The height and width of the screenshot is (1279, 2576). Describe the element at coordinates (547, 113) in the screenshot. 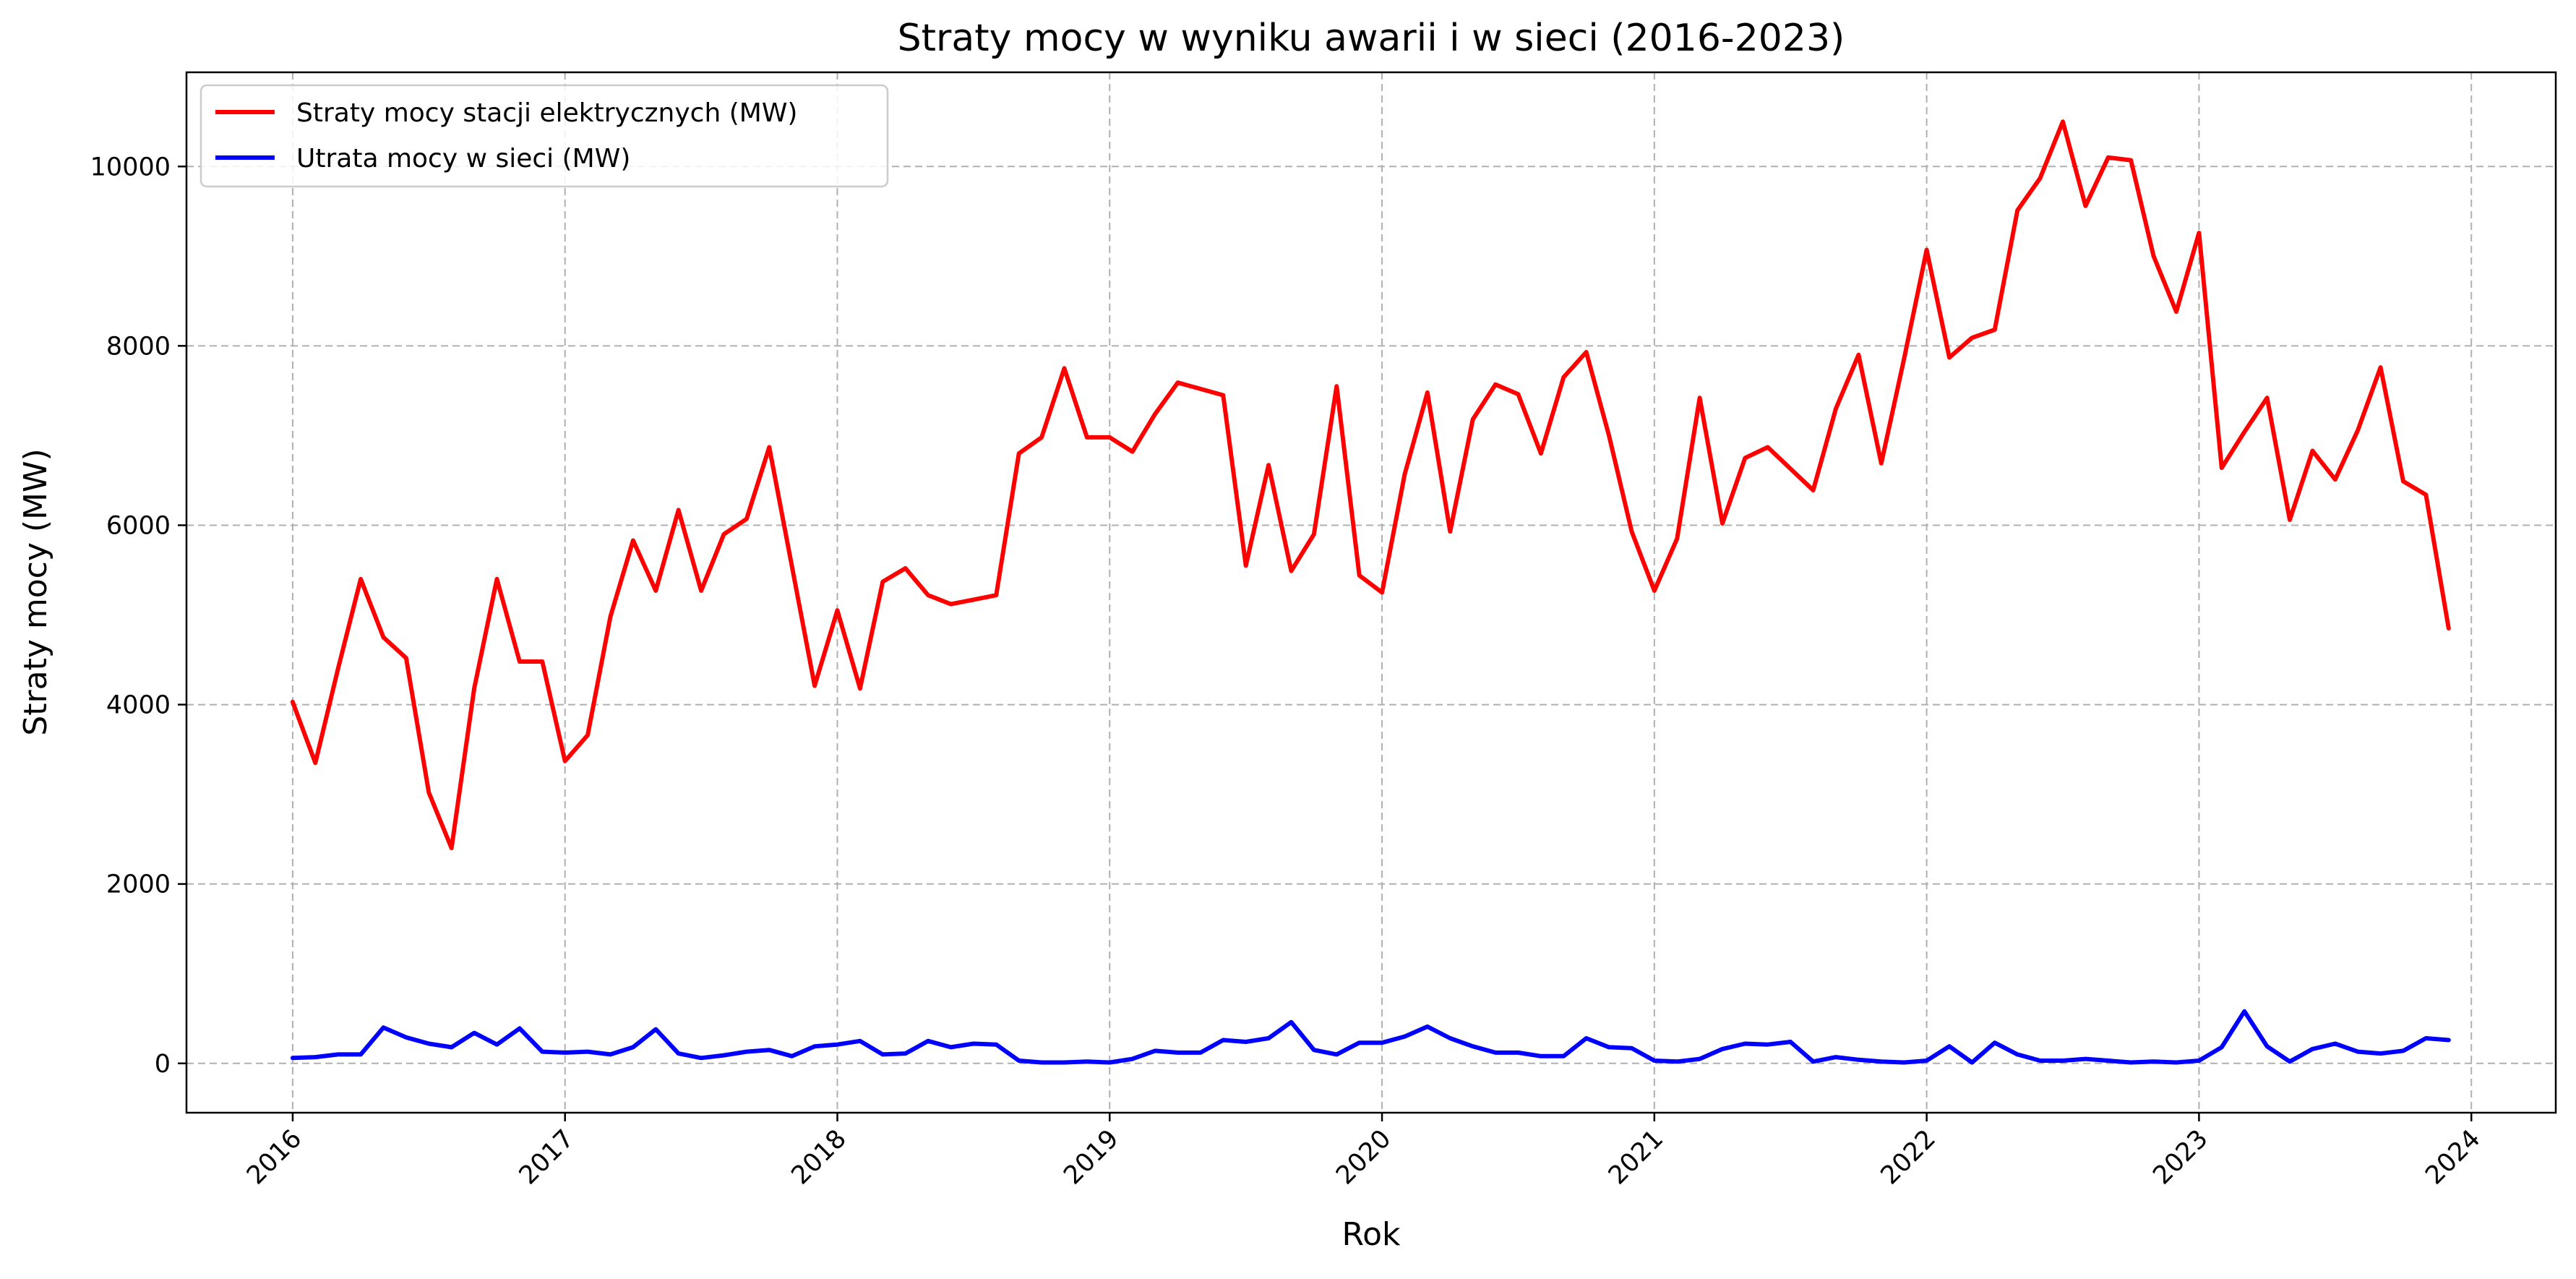

I see `legend-label-stations: Straty mocy stacji elektrycznych (MW)` at that location.